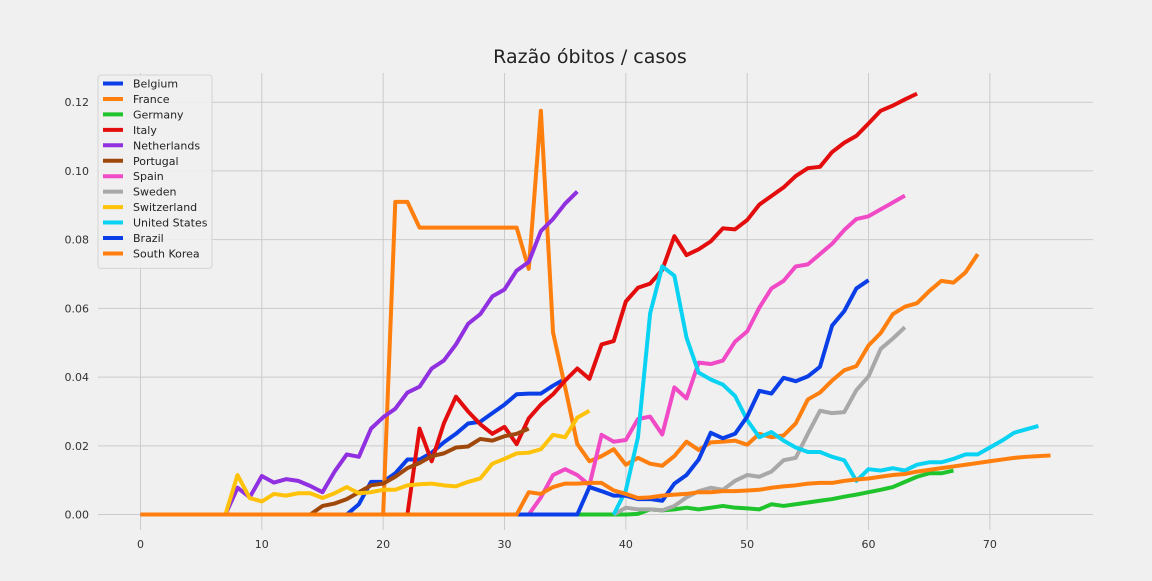 The width and height of the screenshot is (1152, 581). I want to click on y-tick-label: 0.12, so click(77, 102).